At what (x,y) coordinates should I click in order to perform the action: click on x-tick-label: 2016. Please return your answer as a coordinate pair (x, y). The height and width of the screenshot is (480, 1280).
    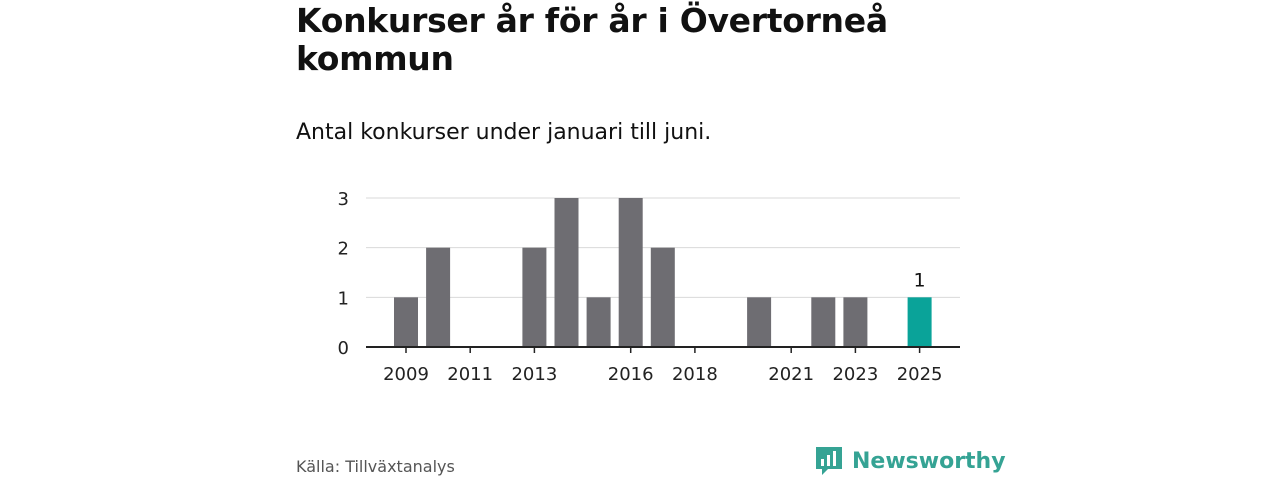
    Looking at the image, I should click on (631, 374).